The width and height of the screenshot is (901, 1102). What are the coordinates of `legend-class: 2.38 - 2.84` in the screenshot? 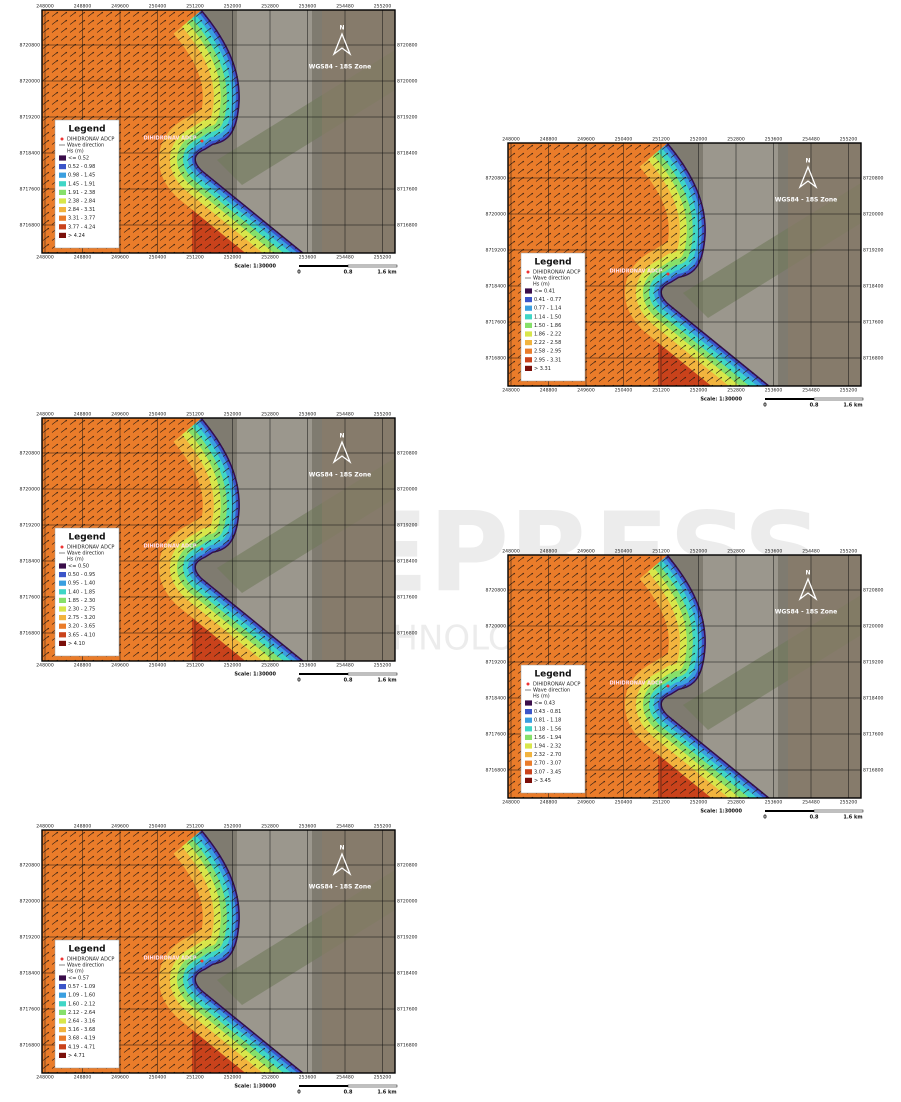 It's located at (81, 202).